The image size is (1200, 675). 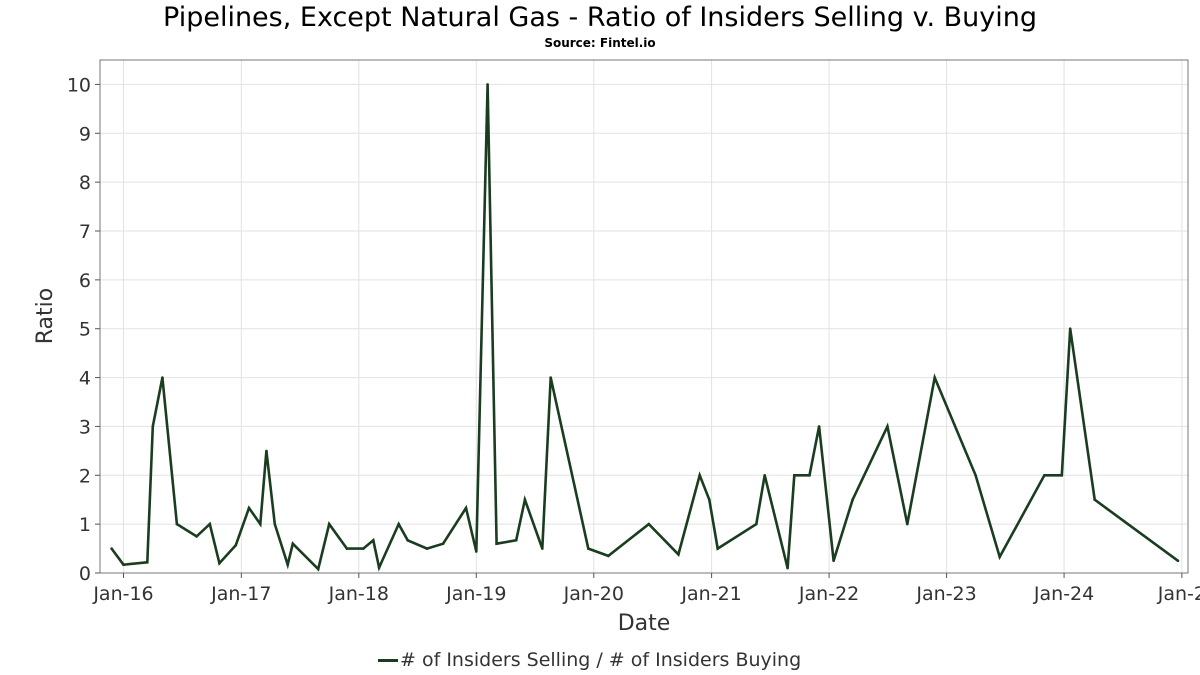 I want to click on y-tick-label: 5, so click(x=85, y=330).